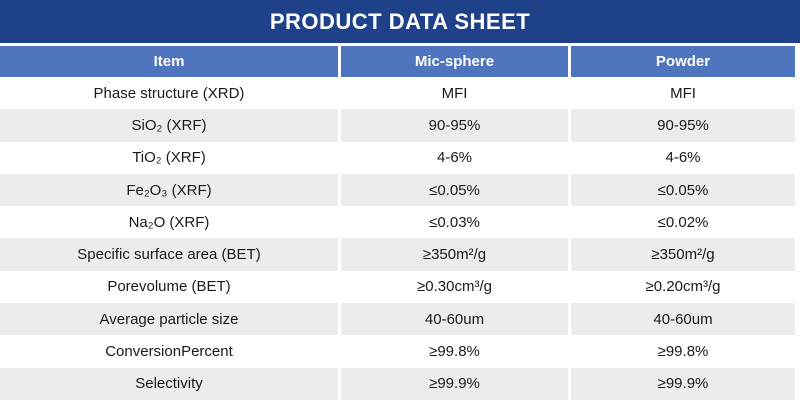 This screenshot has width=800, height=400. Describe the element at coordinates (169, 351) in the screenshot. I see `row-item-label: ConversionPercent` at that location.